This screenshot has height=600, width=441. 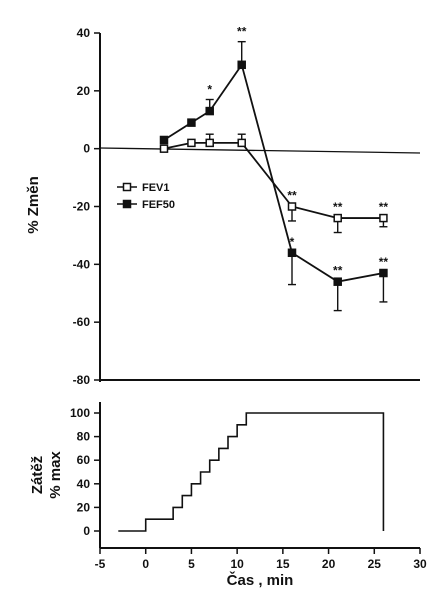 I want to click on top-y-ticks: 40 20 0 -20 -40 -60 -80, so click(x=86, y=206).